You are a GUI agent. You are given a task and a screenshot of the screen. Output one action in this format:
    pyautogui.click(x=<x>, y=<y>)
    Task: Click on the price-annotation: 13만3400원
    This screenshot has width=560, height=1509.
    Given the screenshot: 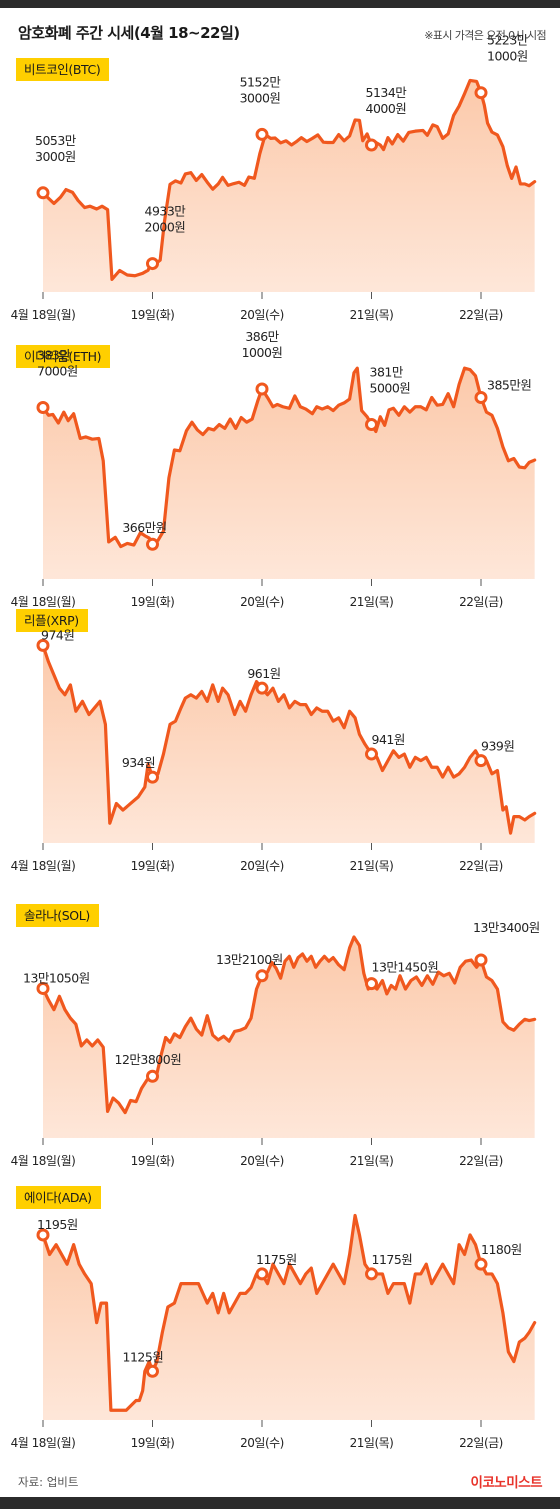 What is the action you would take?
    pyautogui.click(x=506, y=927)
    